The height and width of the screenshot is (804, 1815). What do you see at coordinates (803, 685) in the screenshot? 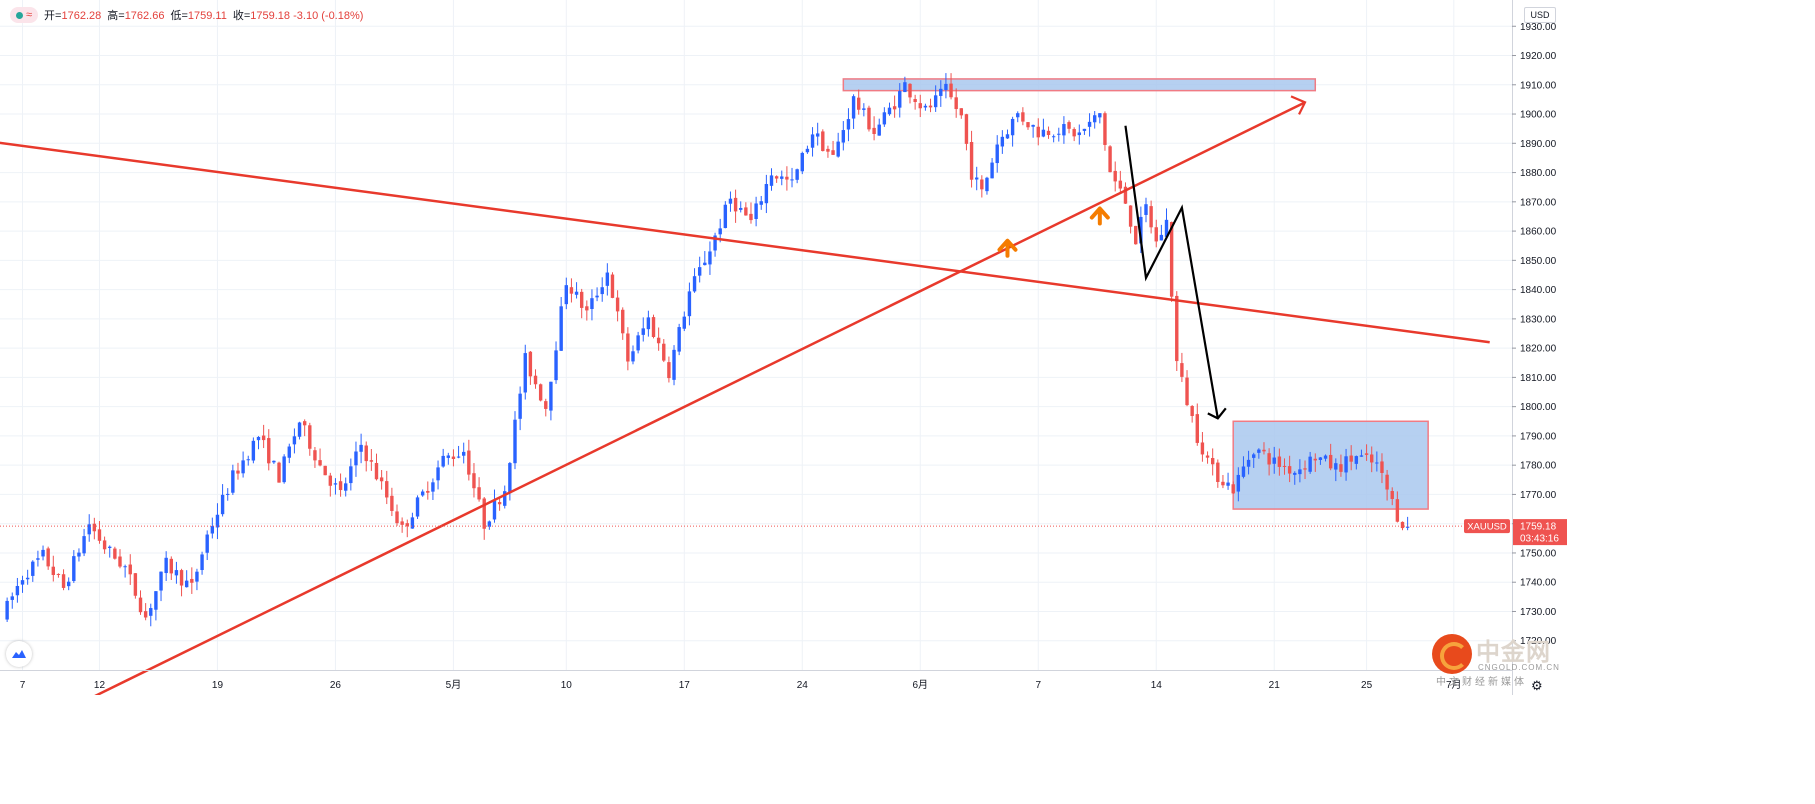
I see `time-tick-label: 24` at bounding box center [803, 685].